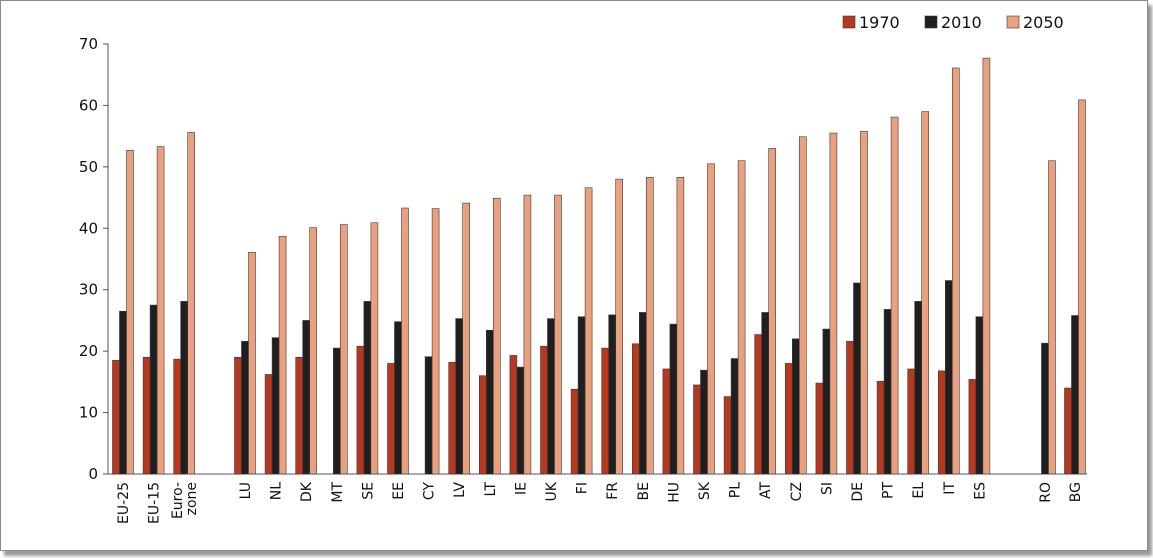 The height and width of the screenshot is (558, 1153). What do you see at coordinates (931, 22) in the screenshot?
I see `legend-swatch-2010` at bounding box center [931, 22].